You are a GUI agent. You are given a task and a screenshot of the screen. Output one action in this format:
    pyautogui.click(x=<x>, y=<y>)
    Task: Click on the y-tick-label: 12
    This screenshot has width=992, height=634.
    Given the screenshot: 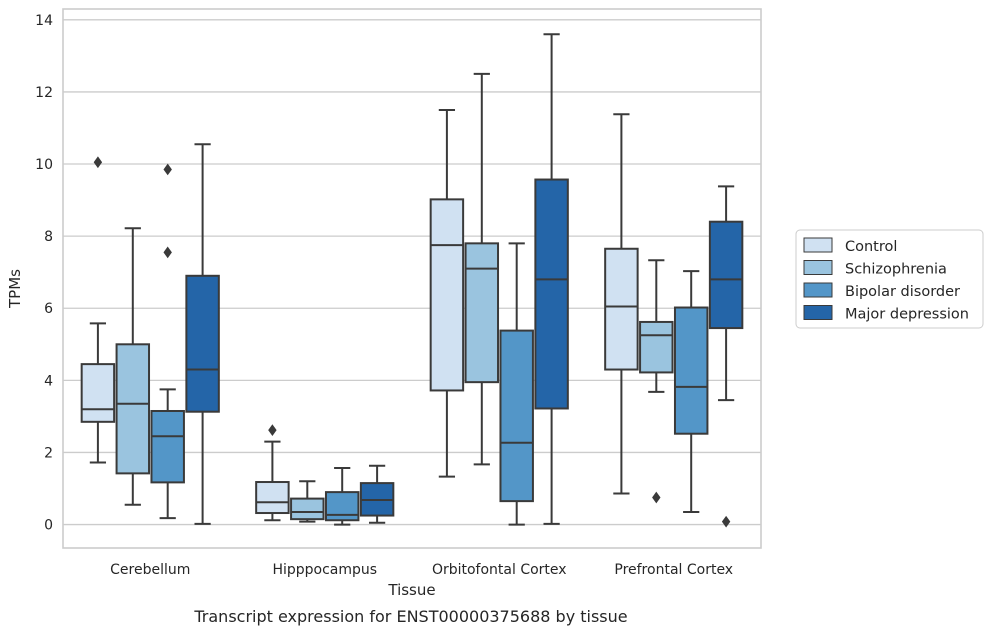 What is the action you would take?
    pyautogui.click(x=44, y=93)
    